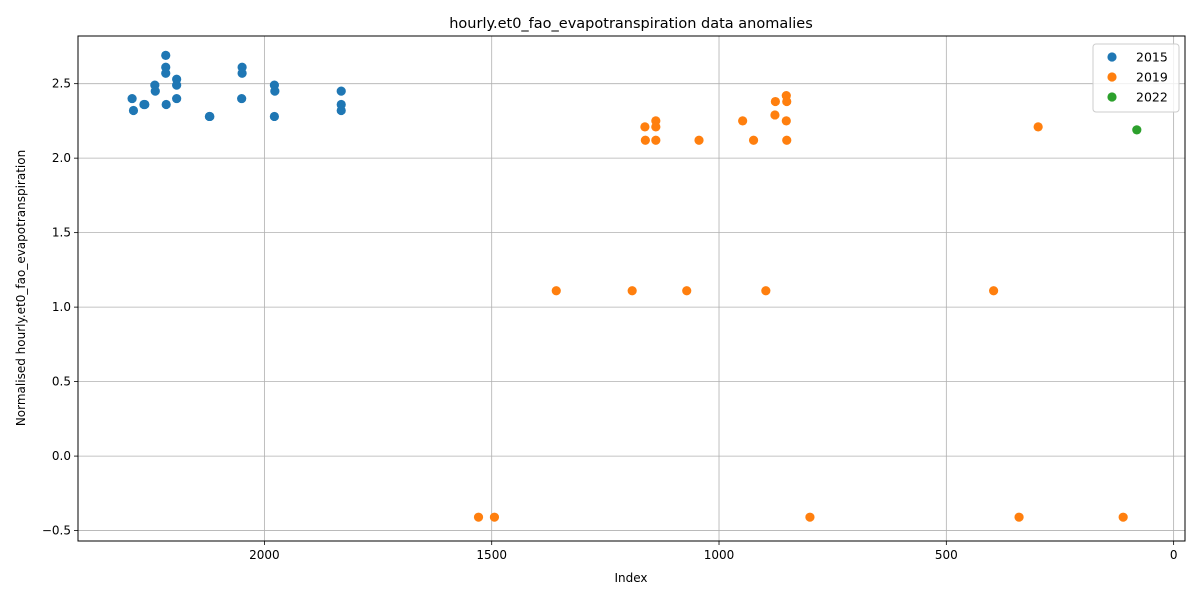 The height and width of the screenshot is (600, 1200). Describe the element at coordinates (1174, 555) in the screenshot. I see `x-tick-label: 0` at that location.